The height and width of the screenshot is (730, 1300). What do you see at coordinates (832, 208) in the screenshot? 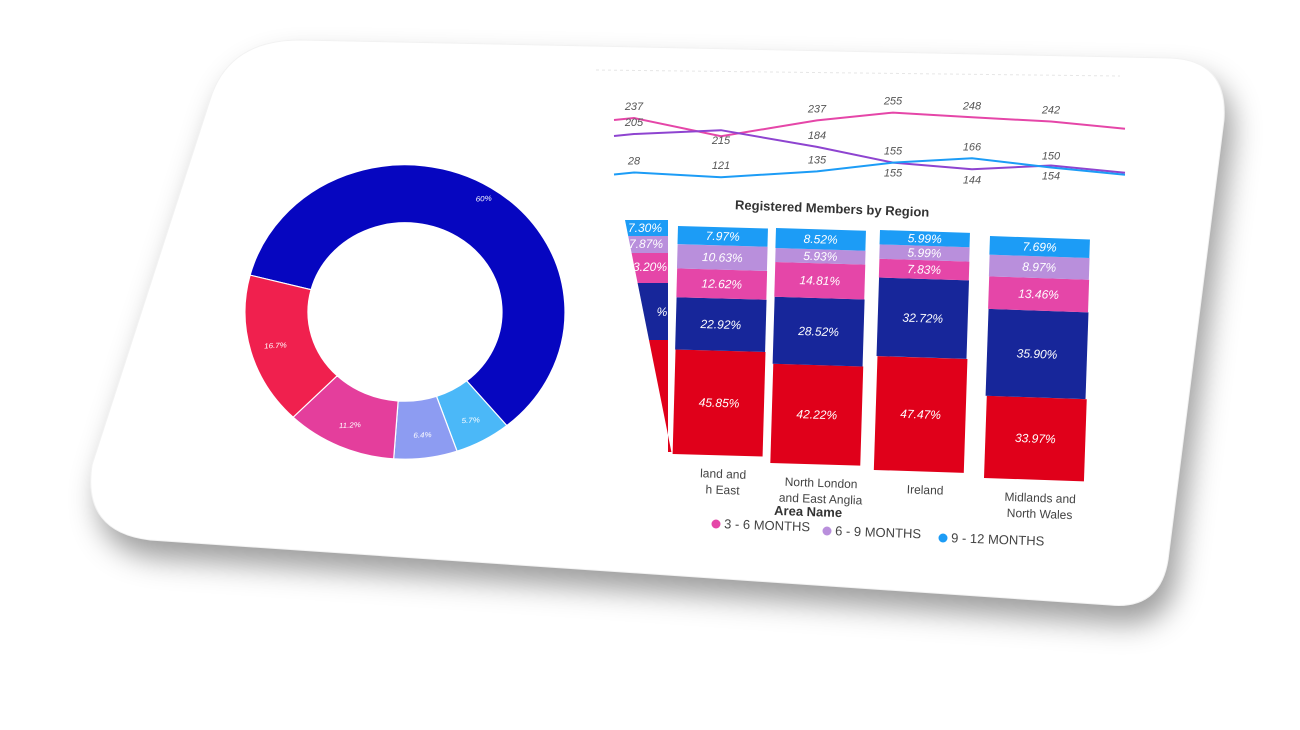
I see `bar-chart-title: Registered Members by Region` at bounding box center [832, 208].